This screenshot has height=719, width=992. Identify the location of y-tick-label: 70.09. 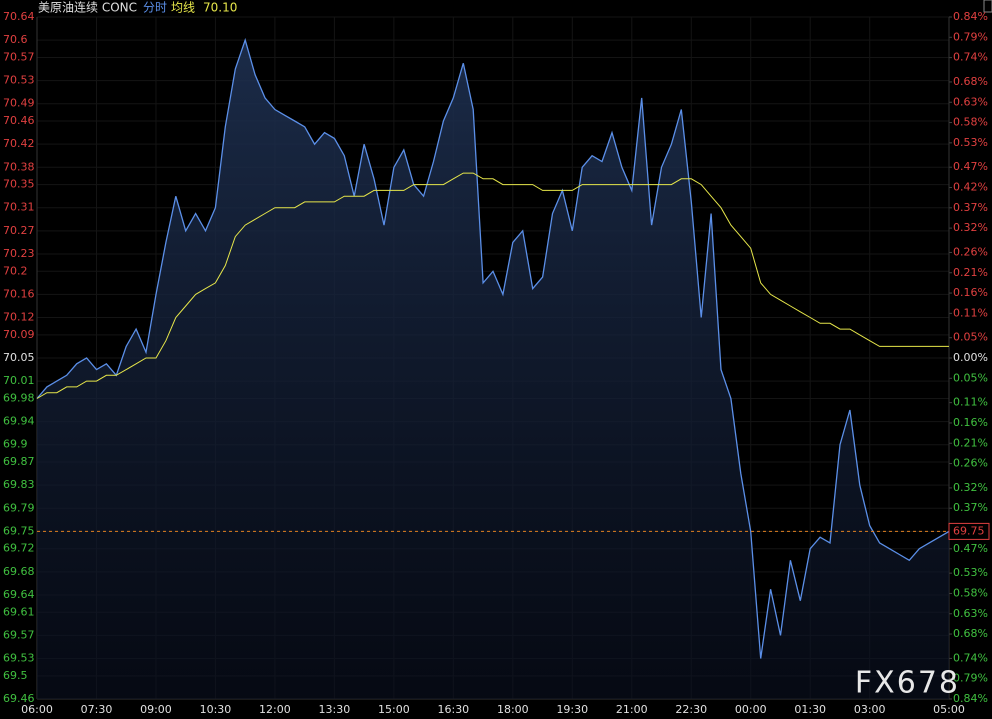
(19, 334).